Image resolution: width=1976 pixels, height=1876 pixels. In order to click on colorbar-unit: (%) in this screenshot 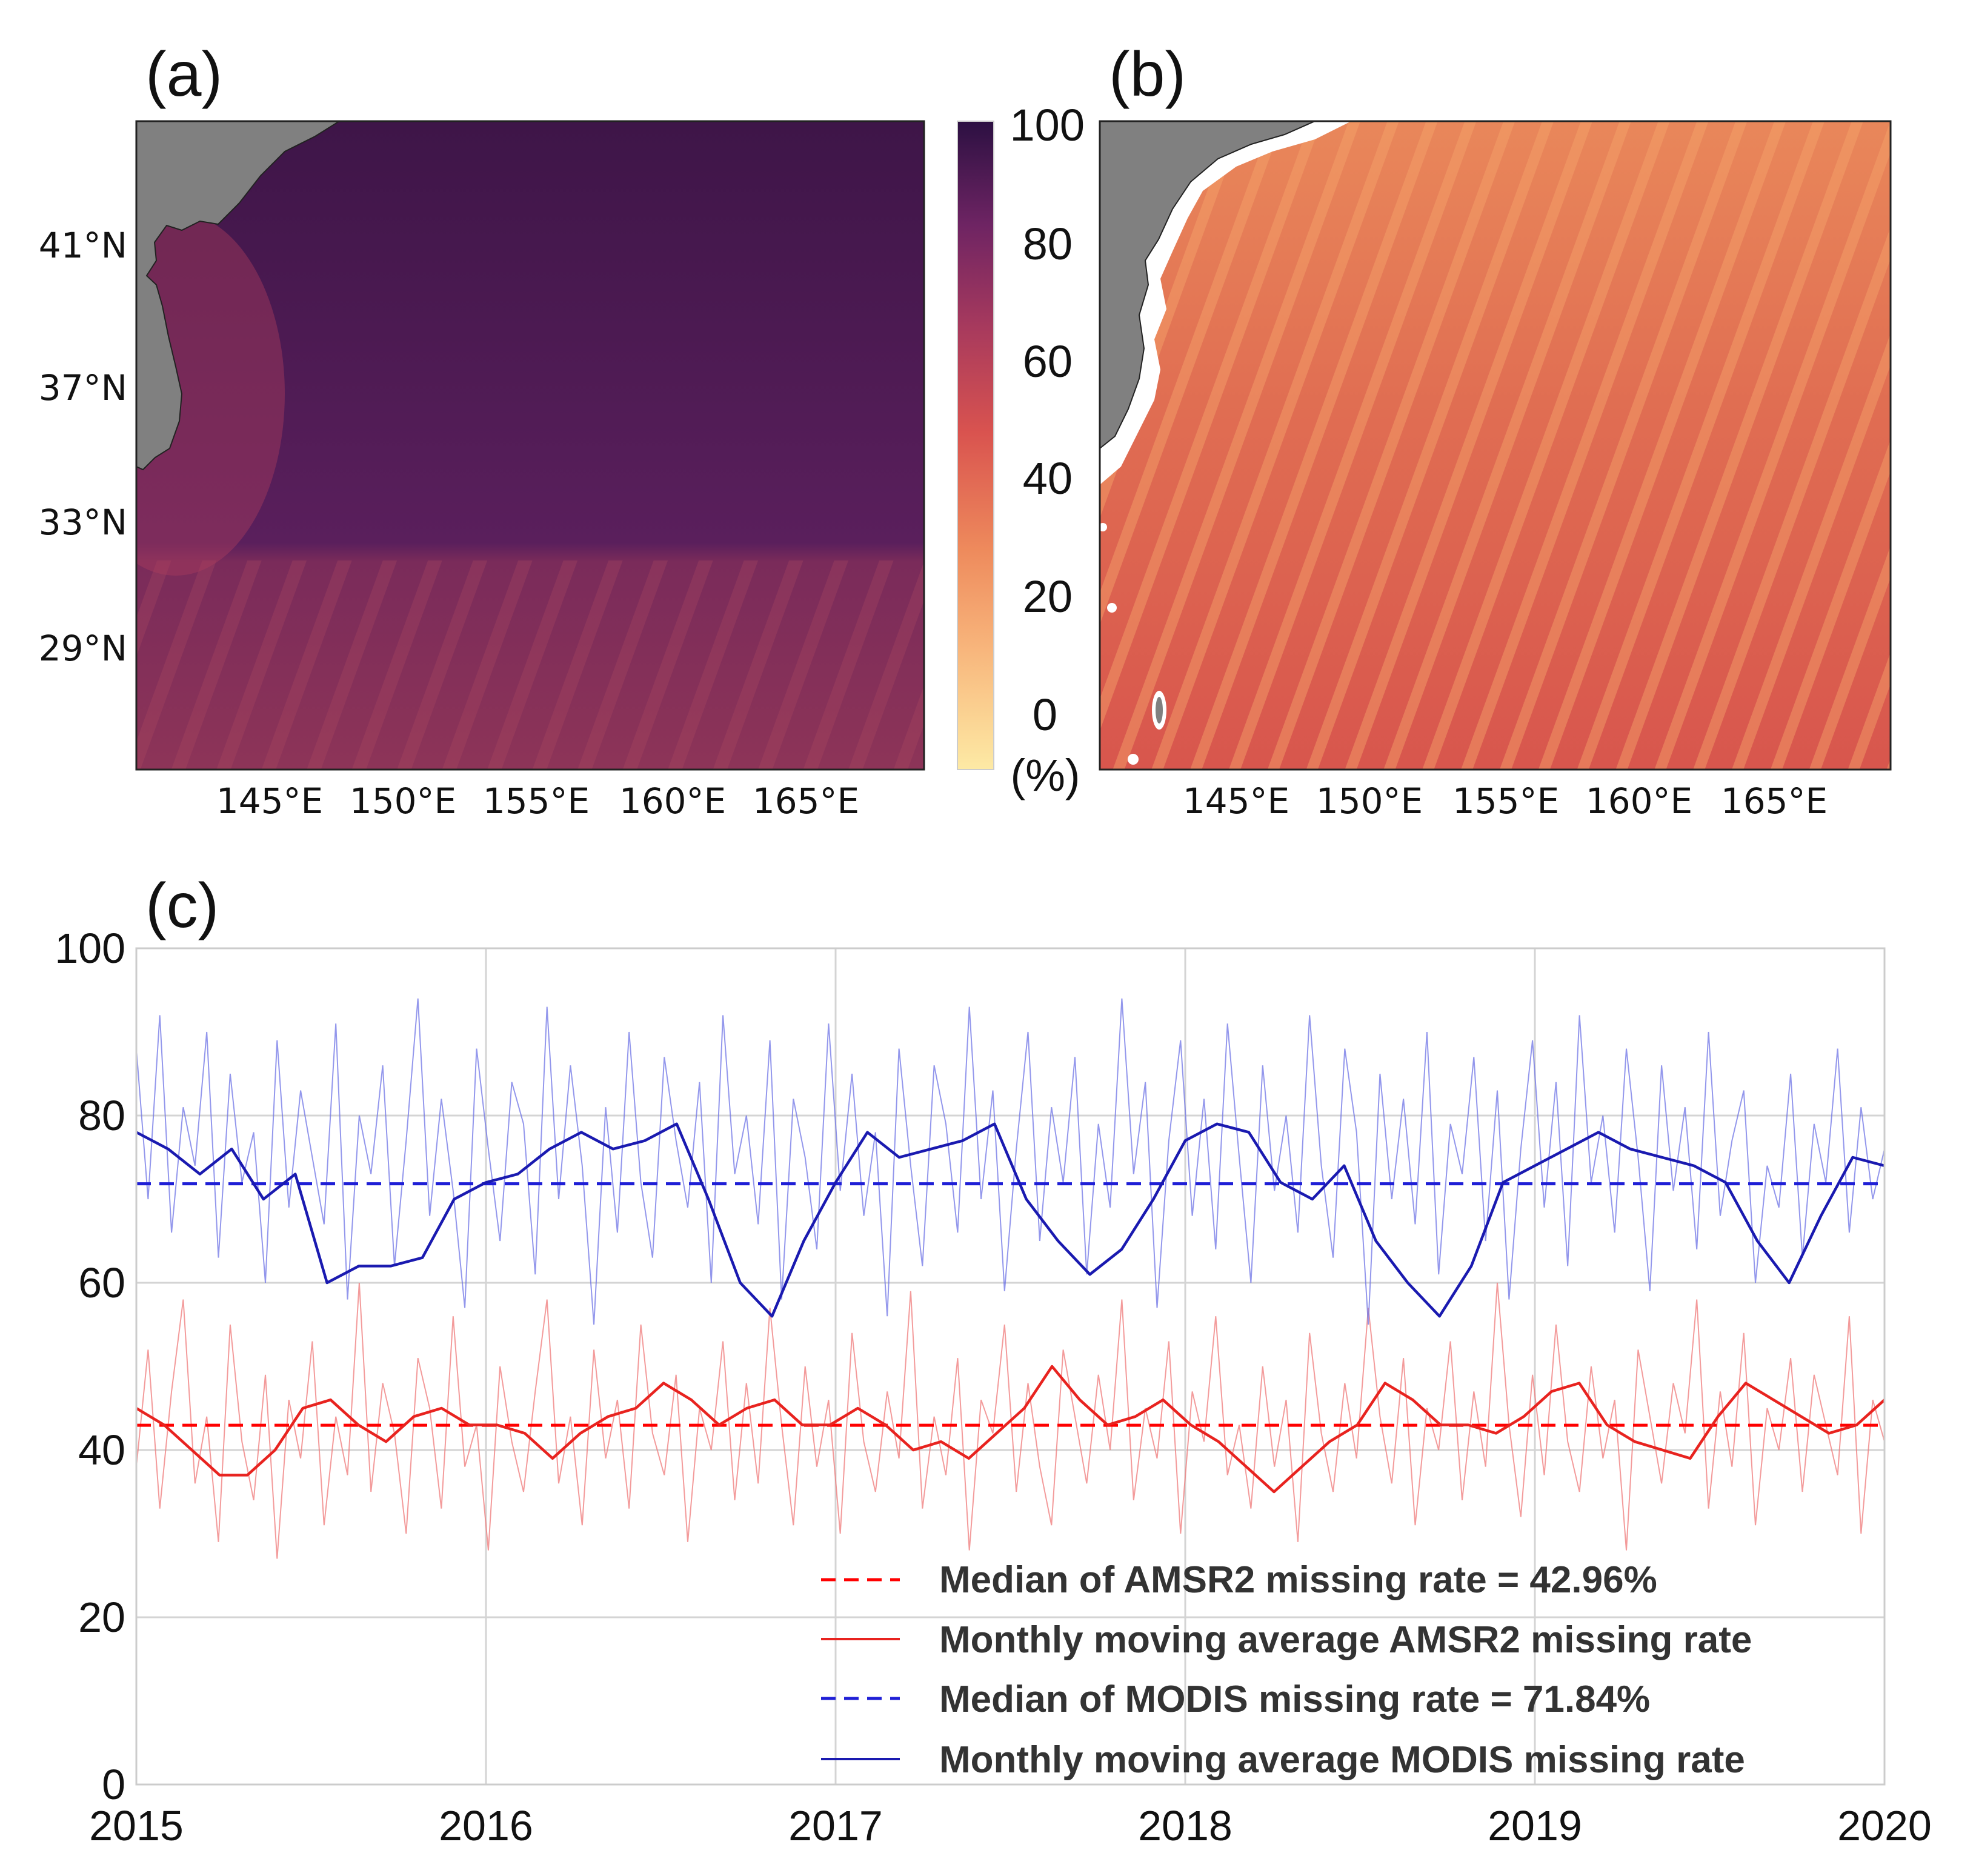, I will do `click(1045, 775)`.